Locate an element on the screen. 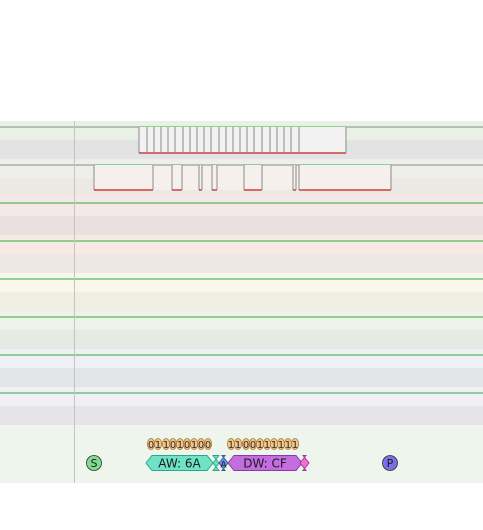  address-write-frame: AW: 6A is located at coordinates (179, 463).